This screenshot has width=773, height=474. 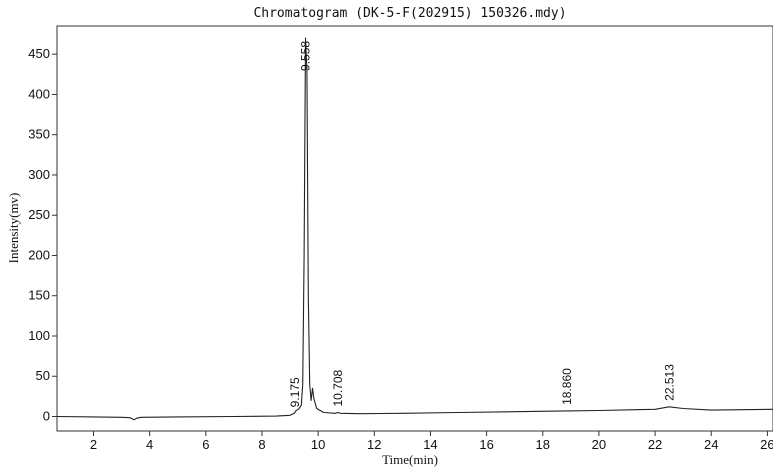 I want to click on x-tick-label: 16, so click(x=486, y=444).